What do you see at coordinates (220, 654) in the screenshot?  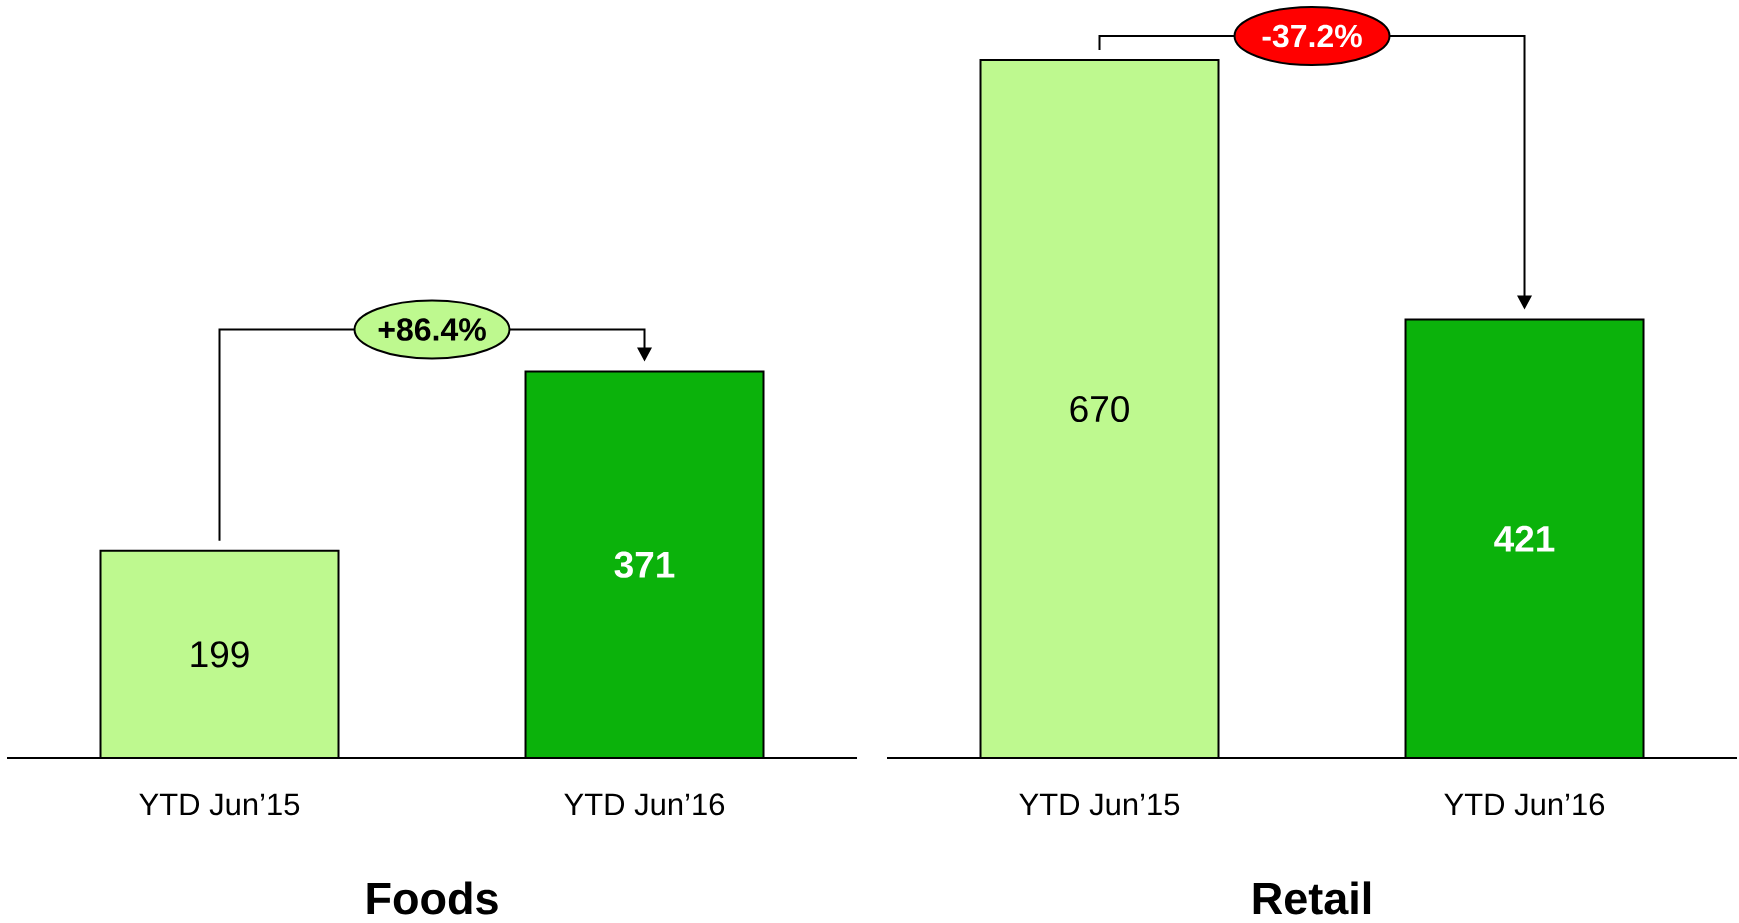 I see `data-label: 199` at bounding box center [220, 654].